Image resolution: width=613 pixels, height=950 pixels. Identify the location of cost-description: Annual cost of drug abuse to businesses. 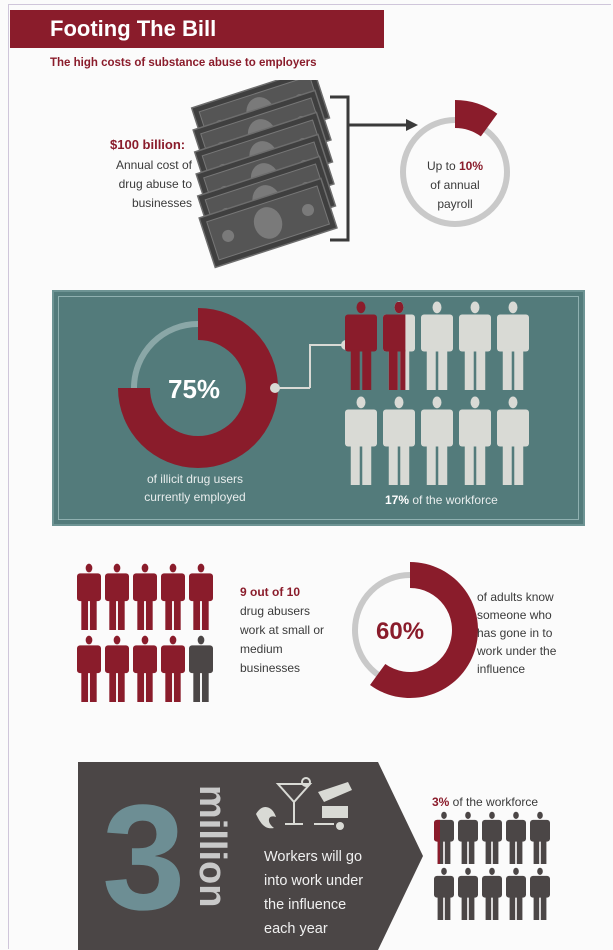
(146, 184).